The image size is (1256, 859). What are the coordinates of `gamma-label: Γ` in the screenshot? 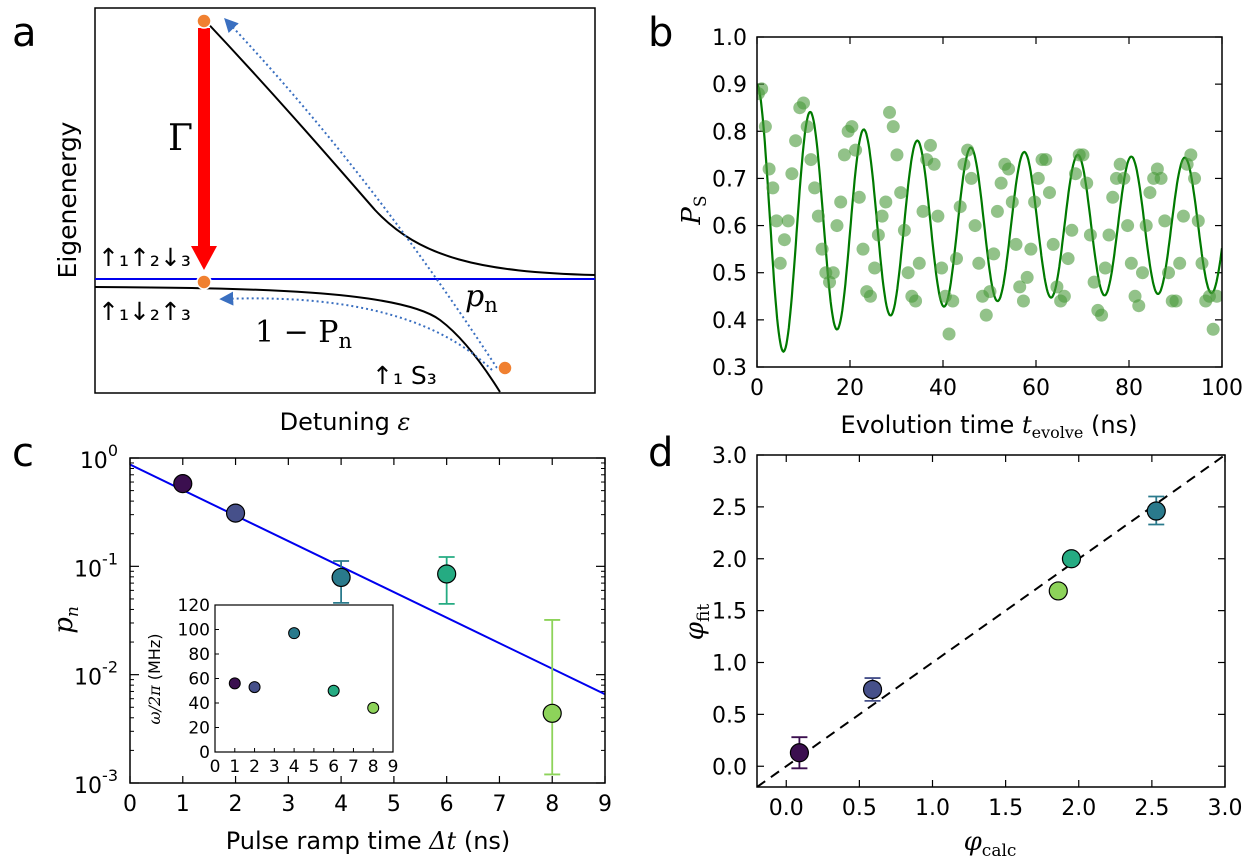 It's located at (180, 138).